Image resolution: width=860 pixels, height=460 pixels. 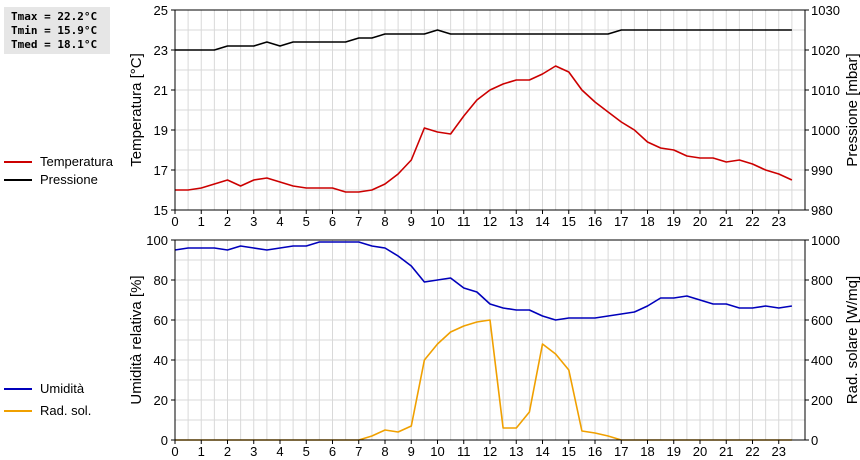 What do you see at coordinates (66, 410) in the screenshot?
I see `legend-label-rad-sol: Rad. sol.` at bounding box center [66, 410].